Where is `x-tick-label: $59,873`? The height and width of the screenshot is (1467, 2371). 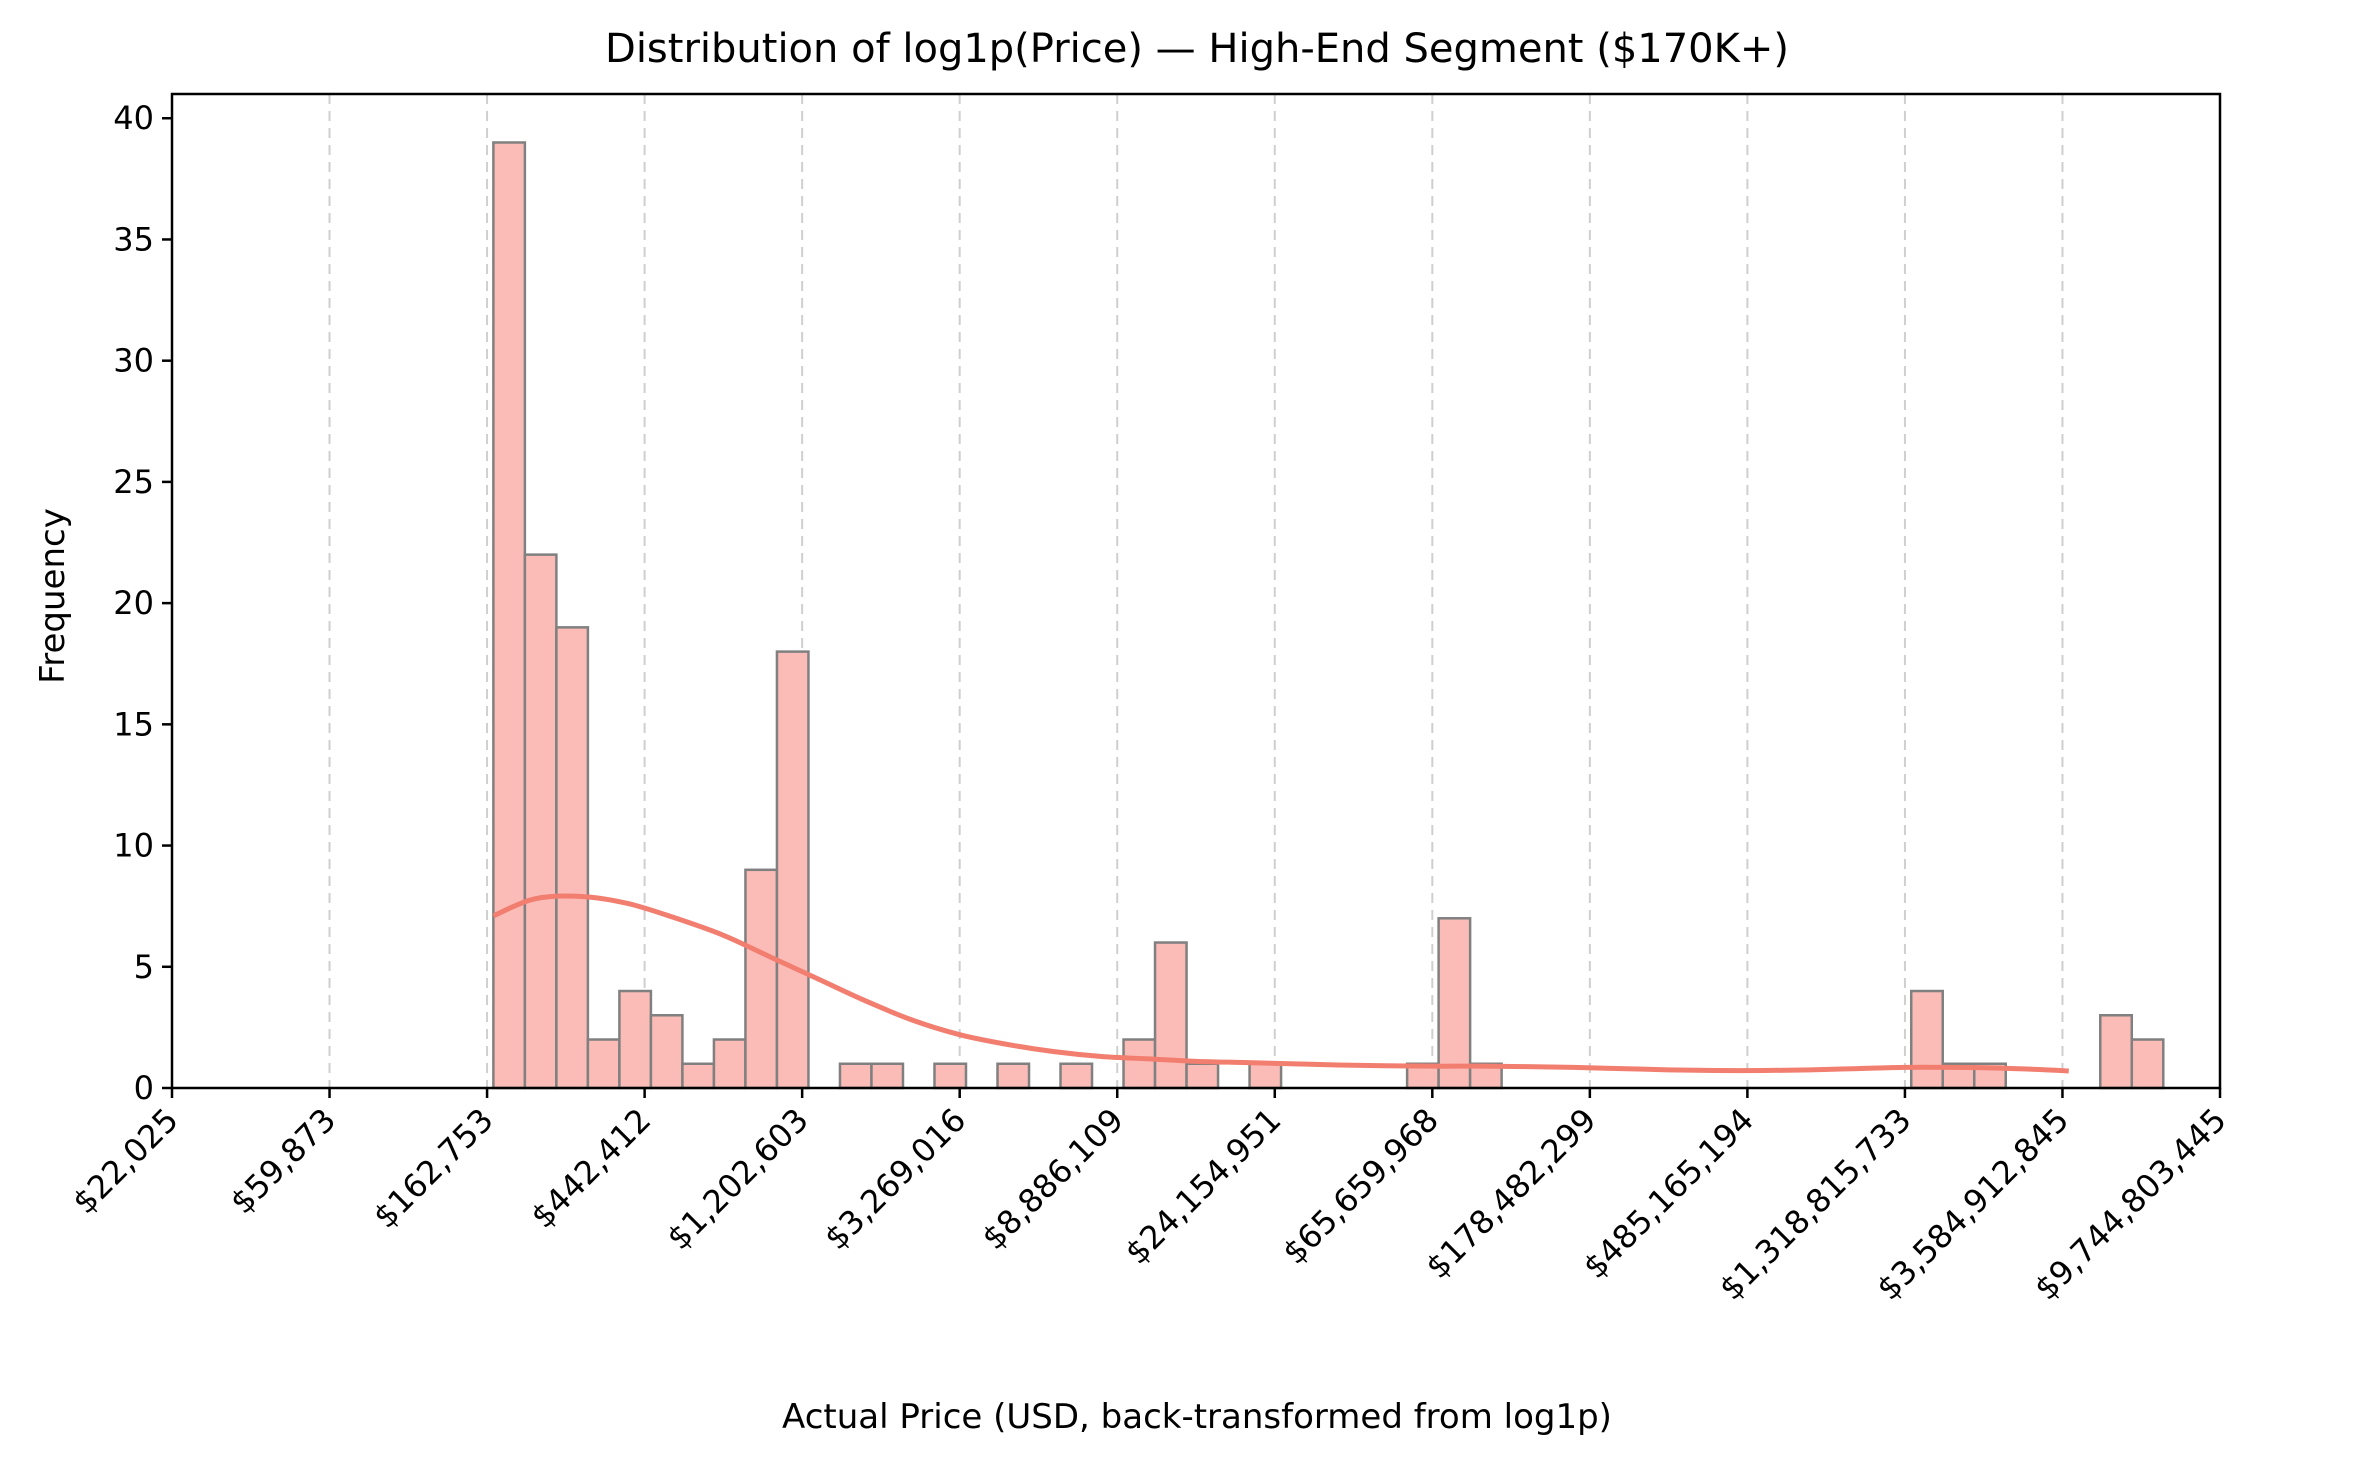 x-tick-label: $59,873 is located at coordinates (283, 1161).